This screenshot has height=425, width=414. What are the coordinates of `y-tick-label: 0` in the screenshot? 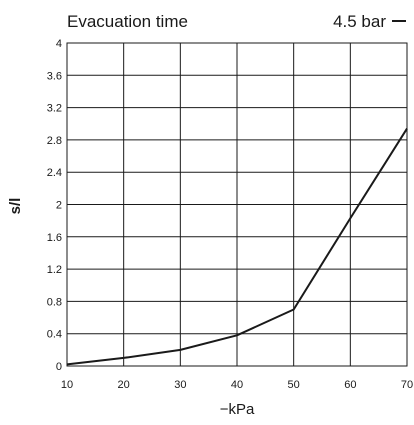 It's located at (59, 367).